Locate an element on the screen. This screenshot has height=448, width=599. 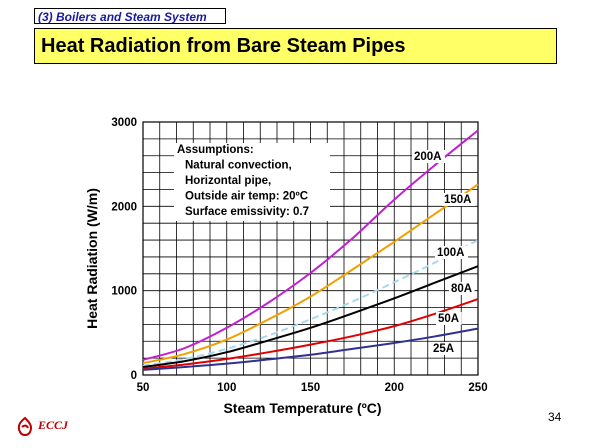
series-label-50a: 50A is located at coordinates (448, 319).